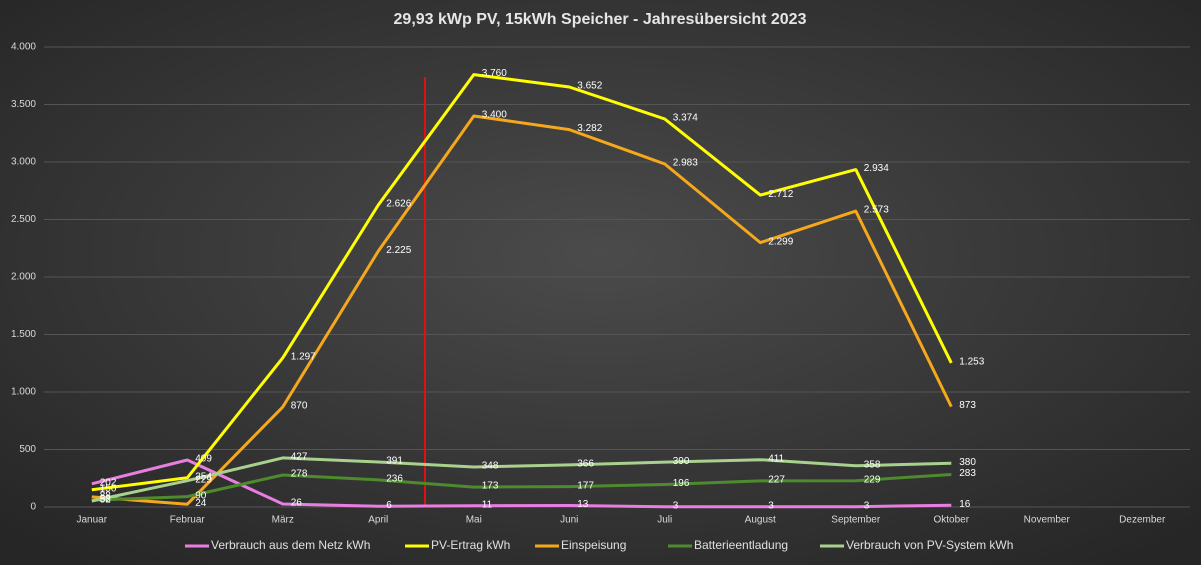 The height and width of the screenshot is (565, 1201). Describe the element at coordinates (188, 520) in the screenshot. I see `x-tick-label: Februar` at that location.